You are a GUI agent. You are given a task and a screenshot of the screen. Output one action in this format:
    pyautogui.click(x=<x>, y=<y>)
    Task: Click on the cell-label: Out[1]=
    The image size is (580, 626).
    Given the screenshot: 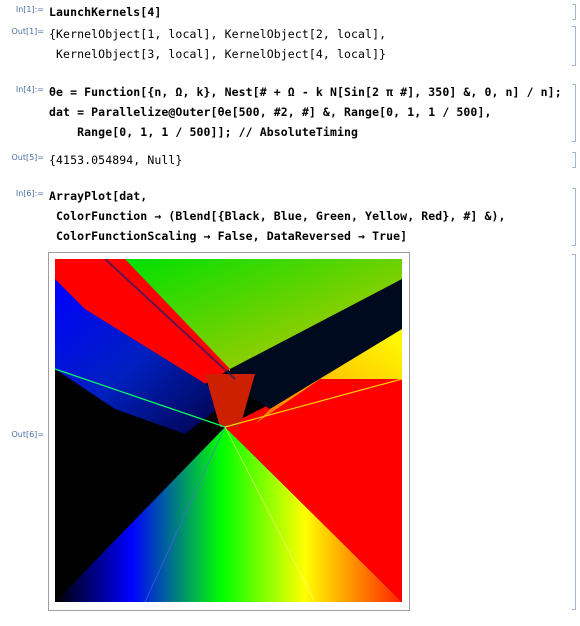 What is the action you would take?
    pyautogui.click(x=27, y=31)
    